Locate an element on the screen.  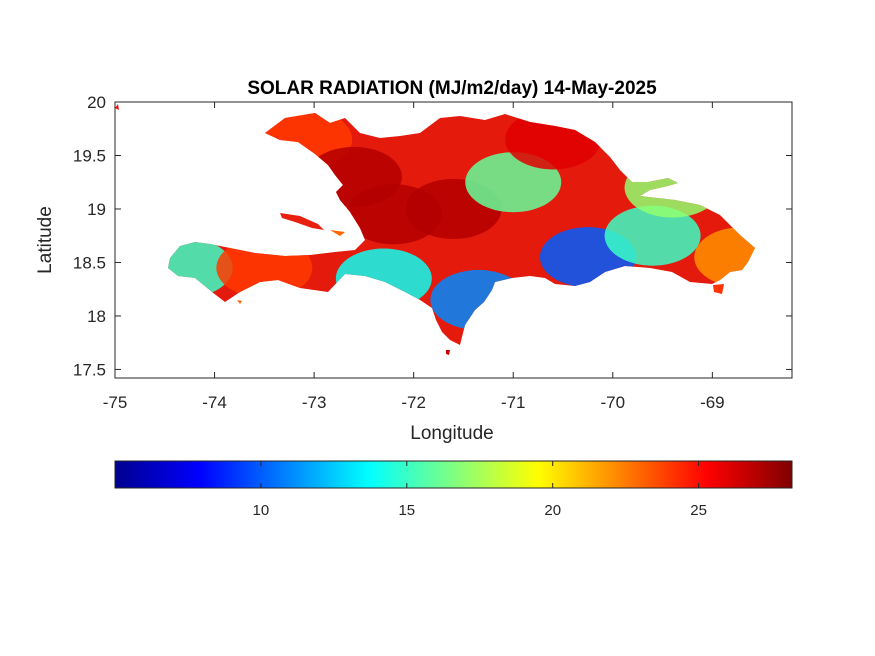
x-tick-label: -71 is located at coordinates (513, 402).